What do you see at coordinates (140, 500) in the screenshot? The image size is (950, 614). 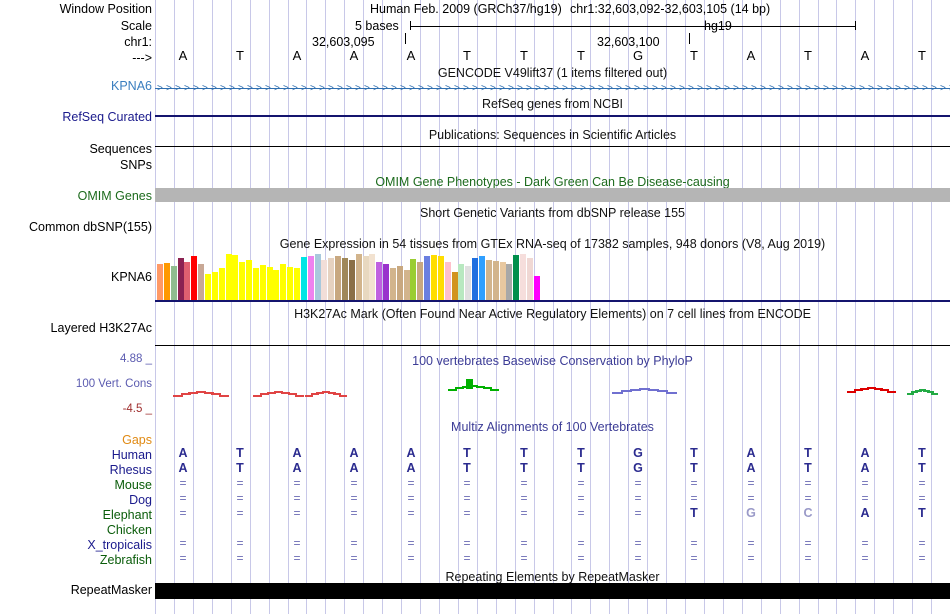 I see `label-species-dog: Dog` at bounding box center [140, 500].